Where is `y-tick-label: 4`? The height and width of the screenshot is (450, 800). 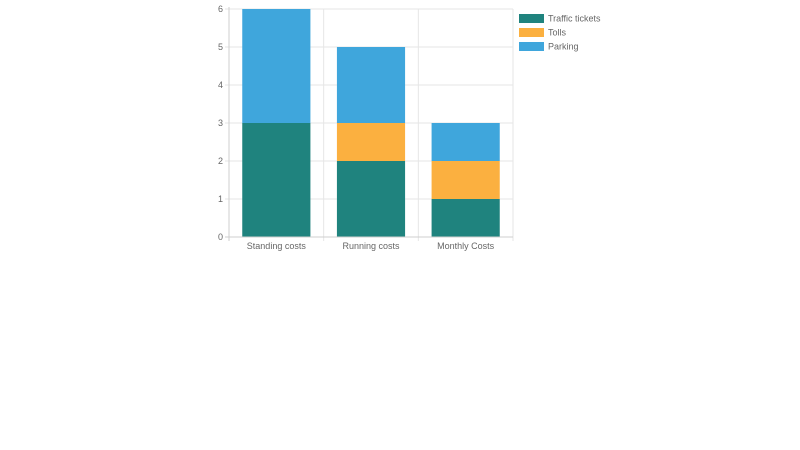 y-tick-label: 4 is located at coordinates (220, 85).